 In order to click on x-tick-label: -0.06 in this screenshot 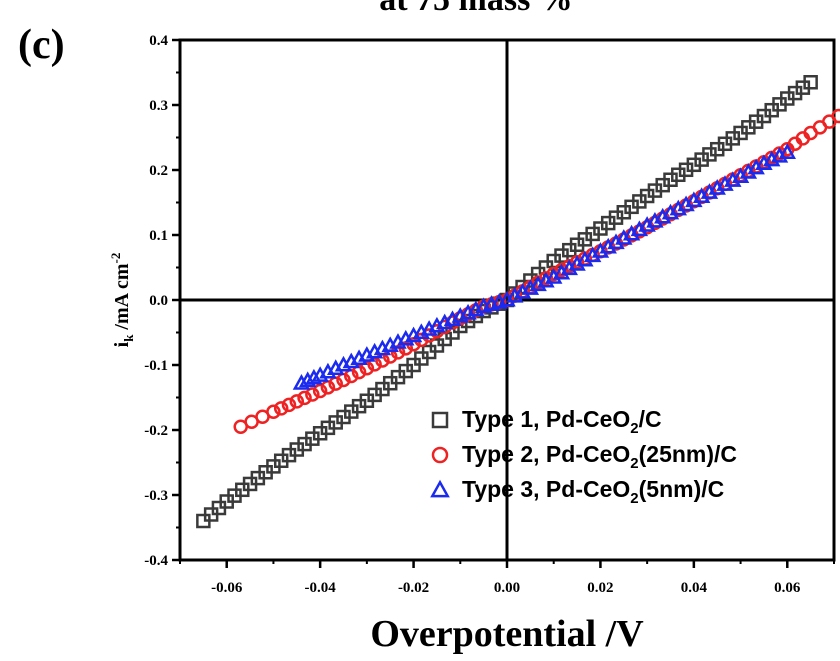, I will do `click(227, 588)`.